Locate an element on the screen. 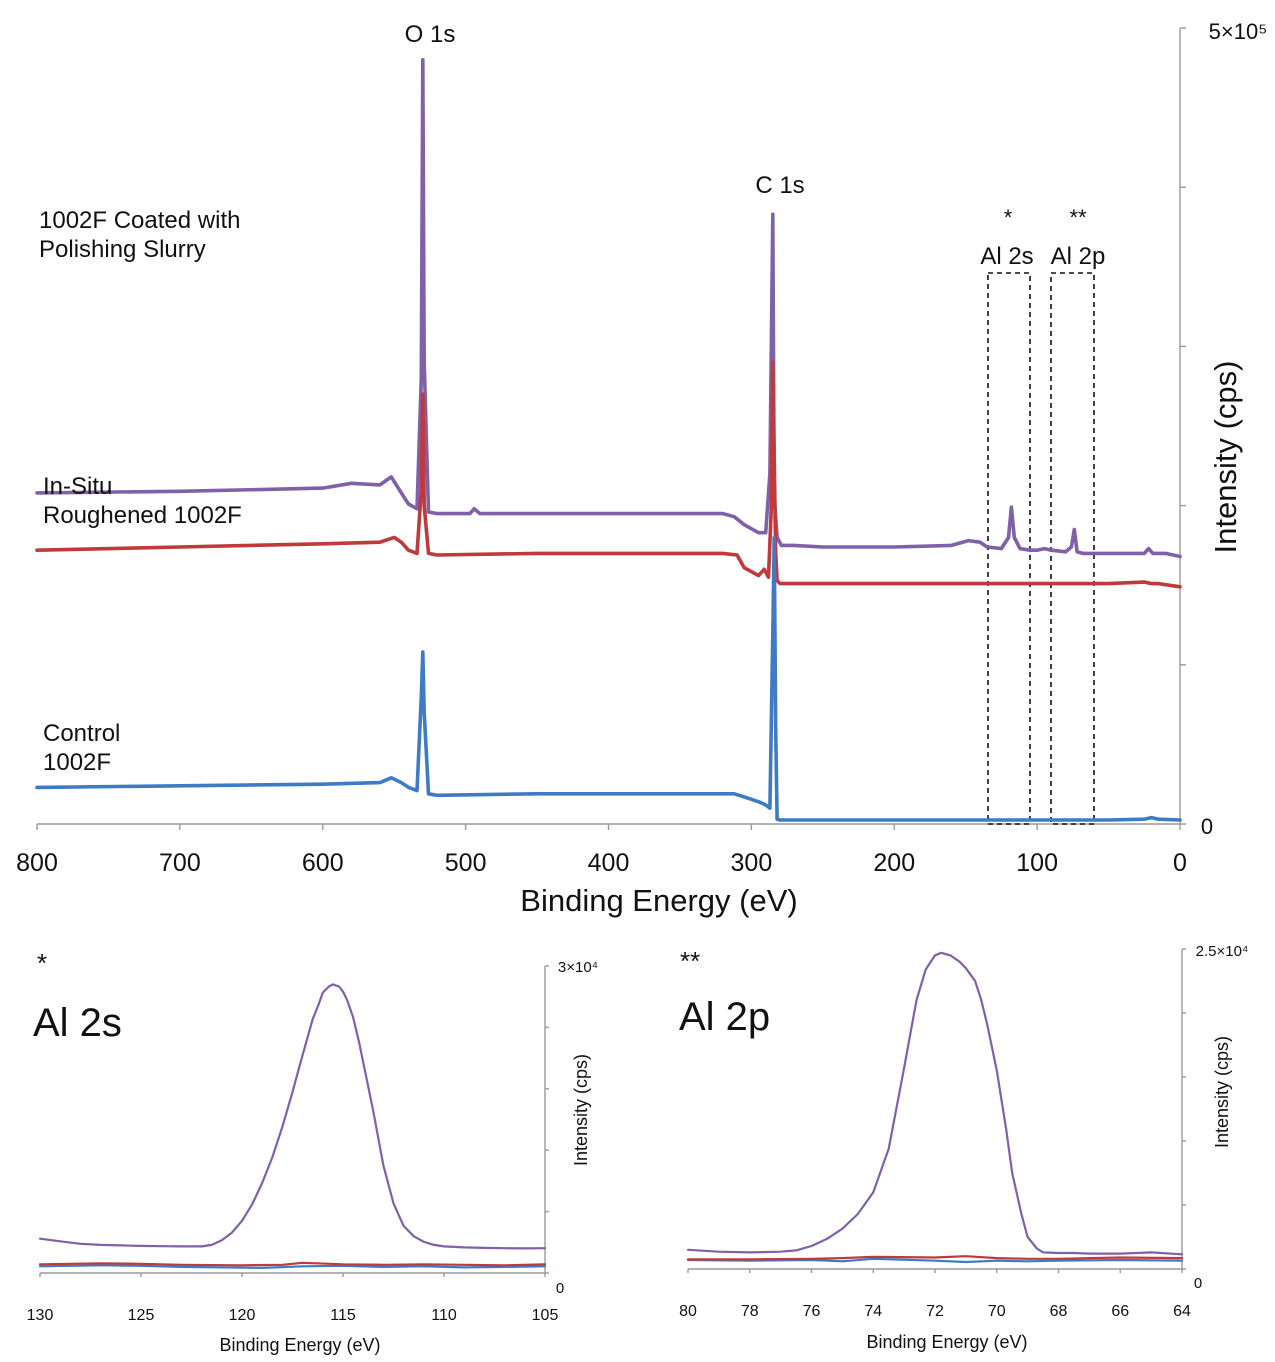 Image resolution: width=1275 pixels, height=1362 pixels. al-2p-marker: ** is located at coordinates (690, 961).